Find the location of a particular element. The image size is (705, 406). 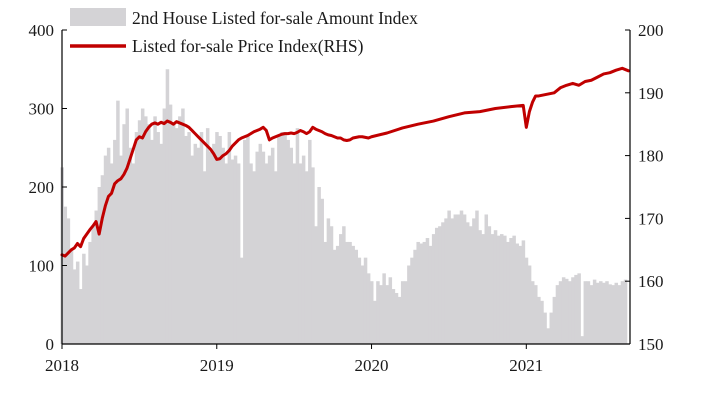

y-left-tick-label: 0 is located at coordinates (50, 344).